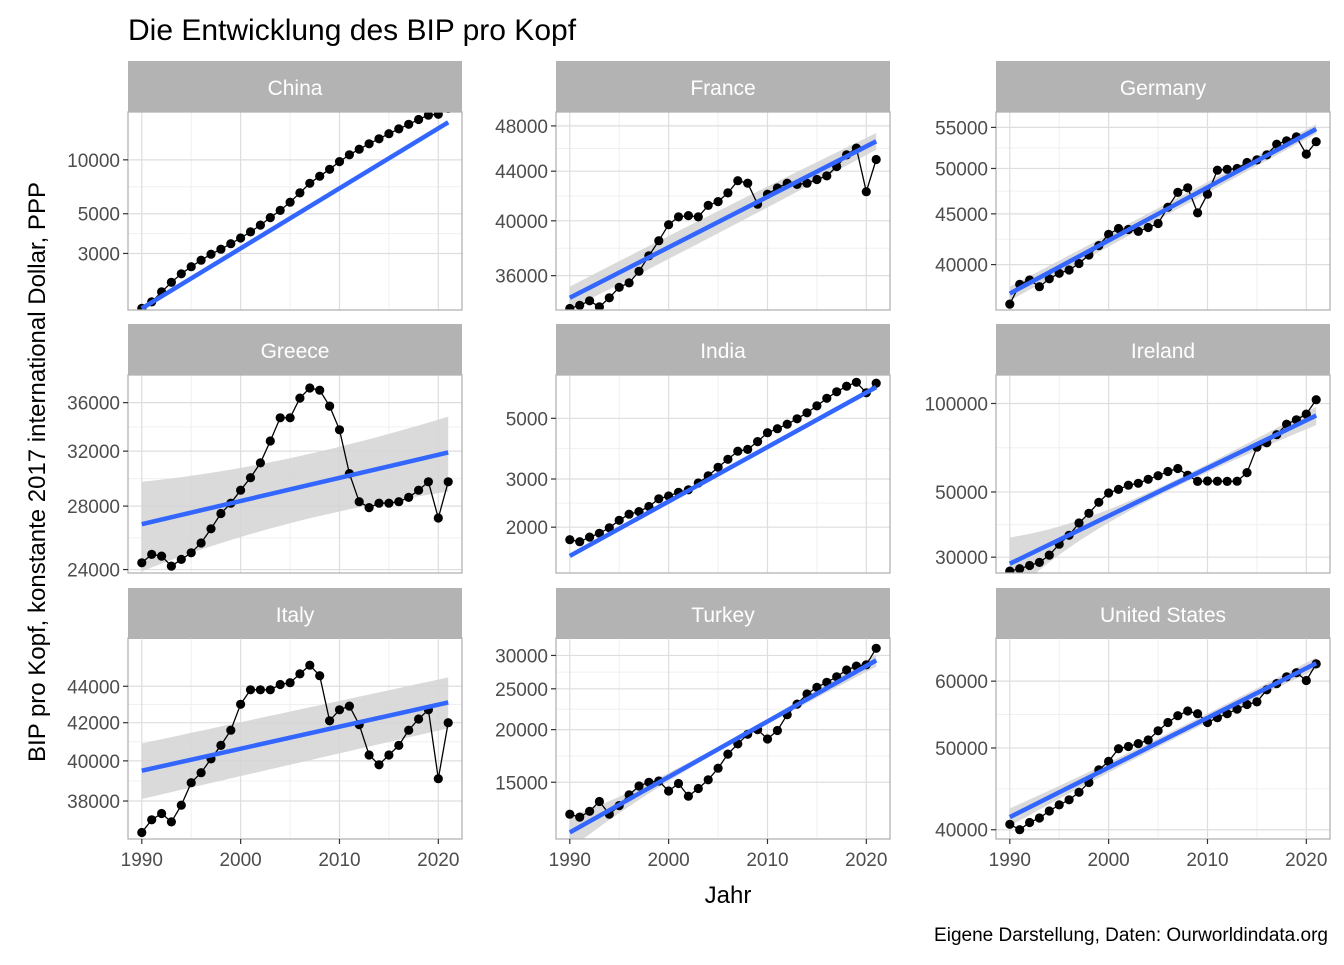  Describe the element at coordinates (961, 749) in the screenshot. I see `y-tick-label: 50000` at that location.